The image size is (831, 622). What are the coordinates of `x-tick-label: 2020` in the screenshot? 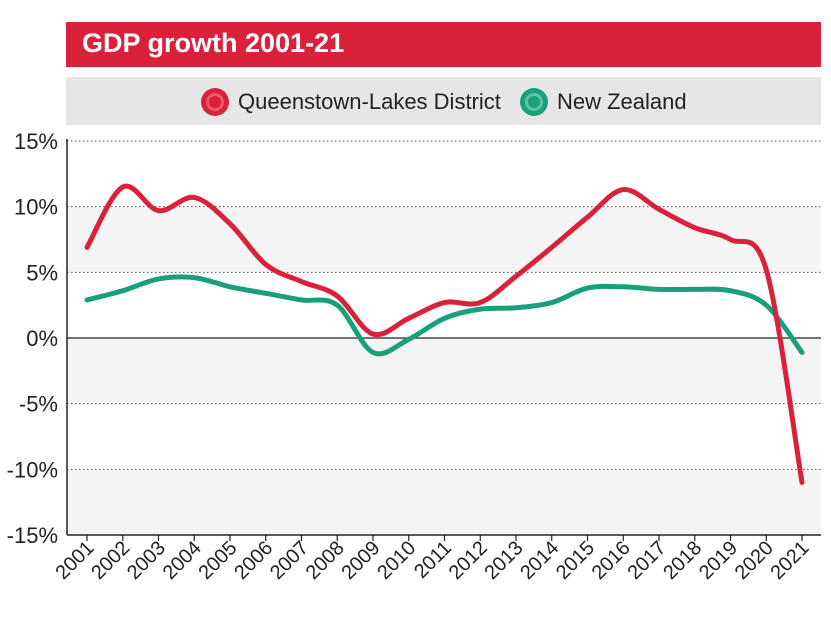 It's located at (754, 560).